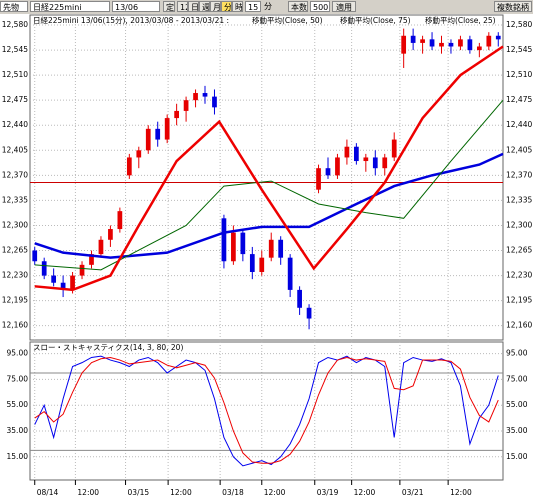 This screenshot has width=533, height=502. Describe the element at coordinates (253, 6) in the screenshot. I see `interval-input: 15` at that location.